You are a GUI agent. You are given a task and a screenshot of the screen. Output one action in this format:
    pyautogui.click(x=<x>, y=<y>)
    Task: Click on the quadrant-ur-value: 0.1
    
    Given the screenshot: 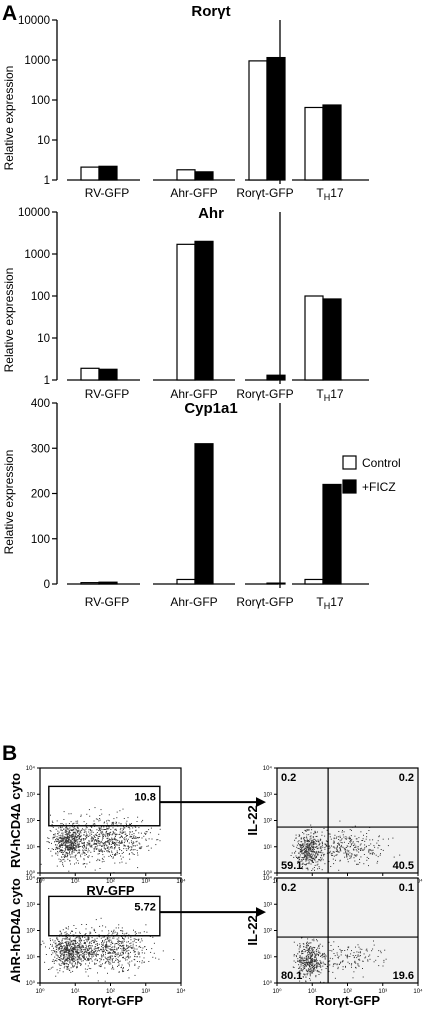 What is the action you would take?
    pyautogui.click(x=406, y=888)
    